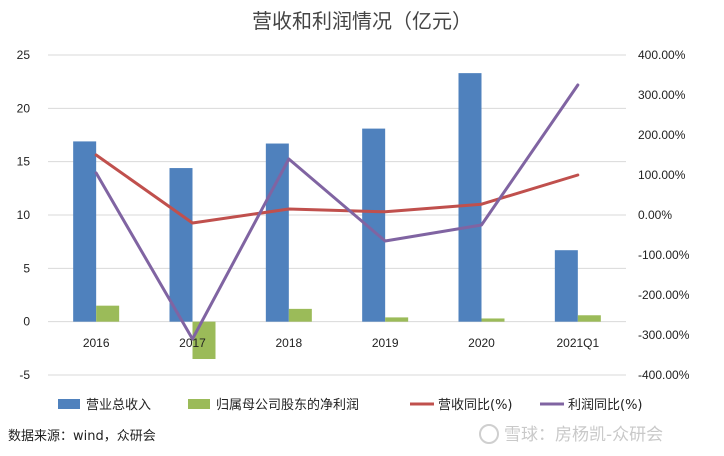 The image size is (724, 456). I want to click on chart-title: 营收和利润情况（亿元）, so click(362, 21).